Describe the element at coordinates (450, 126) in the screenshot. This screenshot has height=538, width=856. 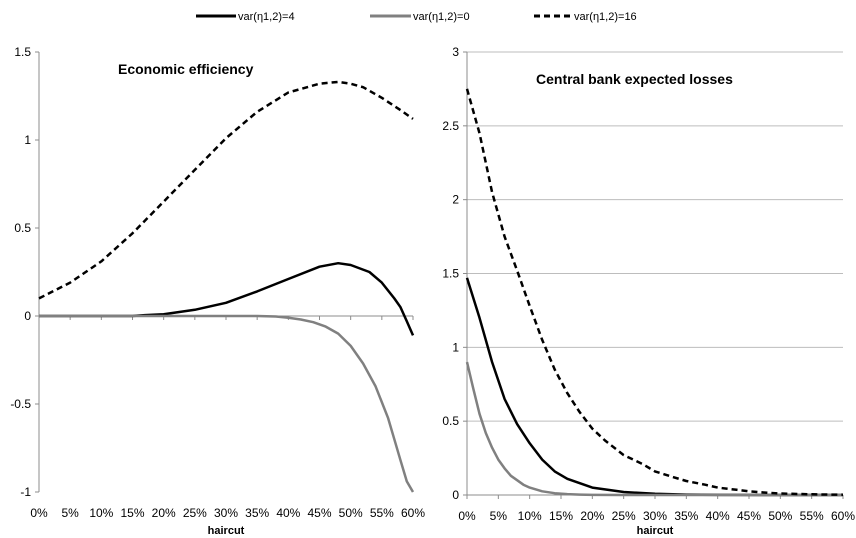
I see `y-tick-label-2-5: 2.5` at that location.